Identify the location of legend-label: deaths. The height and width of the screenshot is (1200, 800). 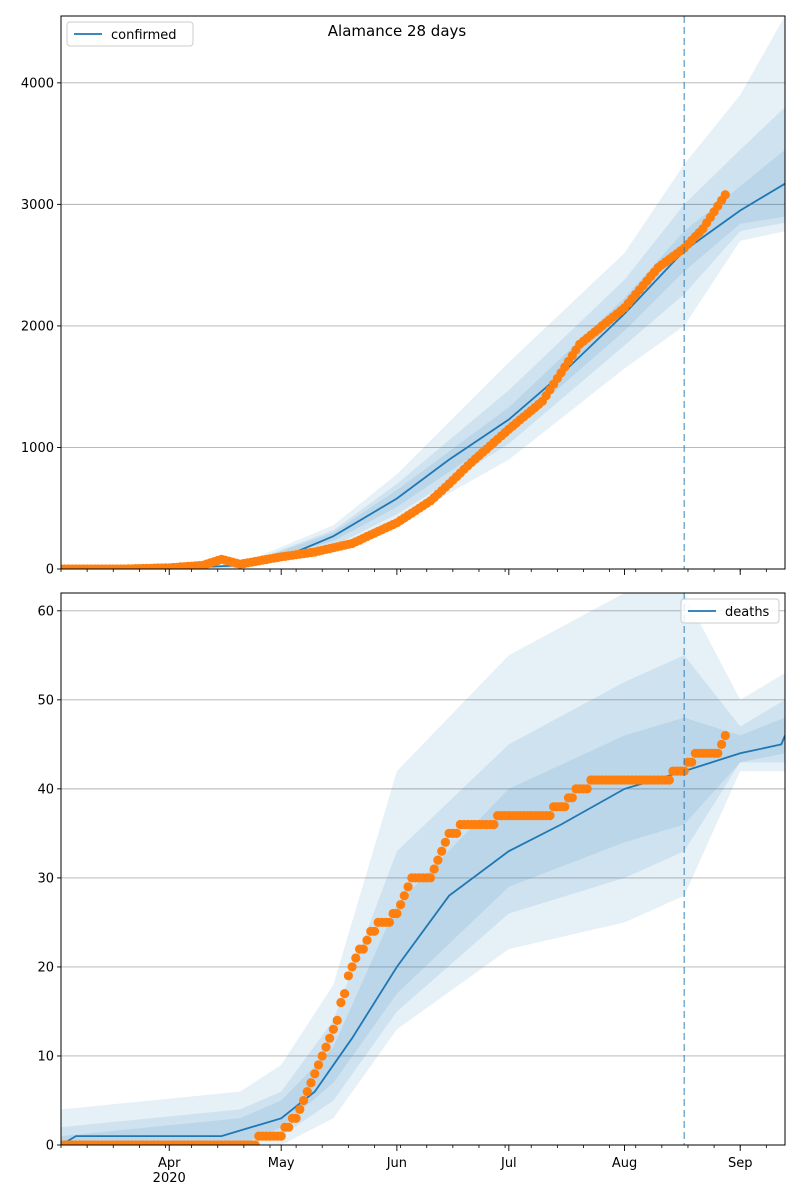
(747, 612).